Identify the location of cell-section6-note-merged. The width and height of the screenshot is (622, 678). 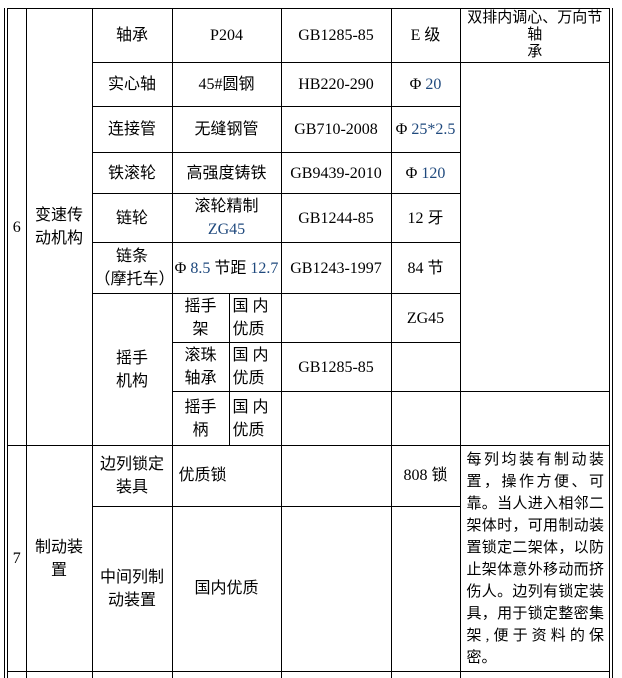
(535, 227).